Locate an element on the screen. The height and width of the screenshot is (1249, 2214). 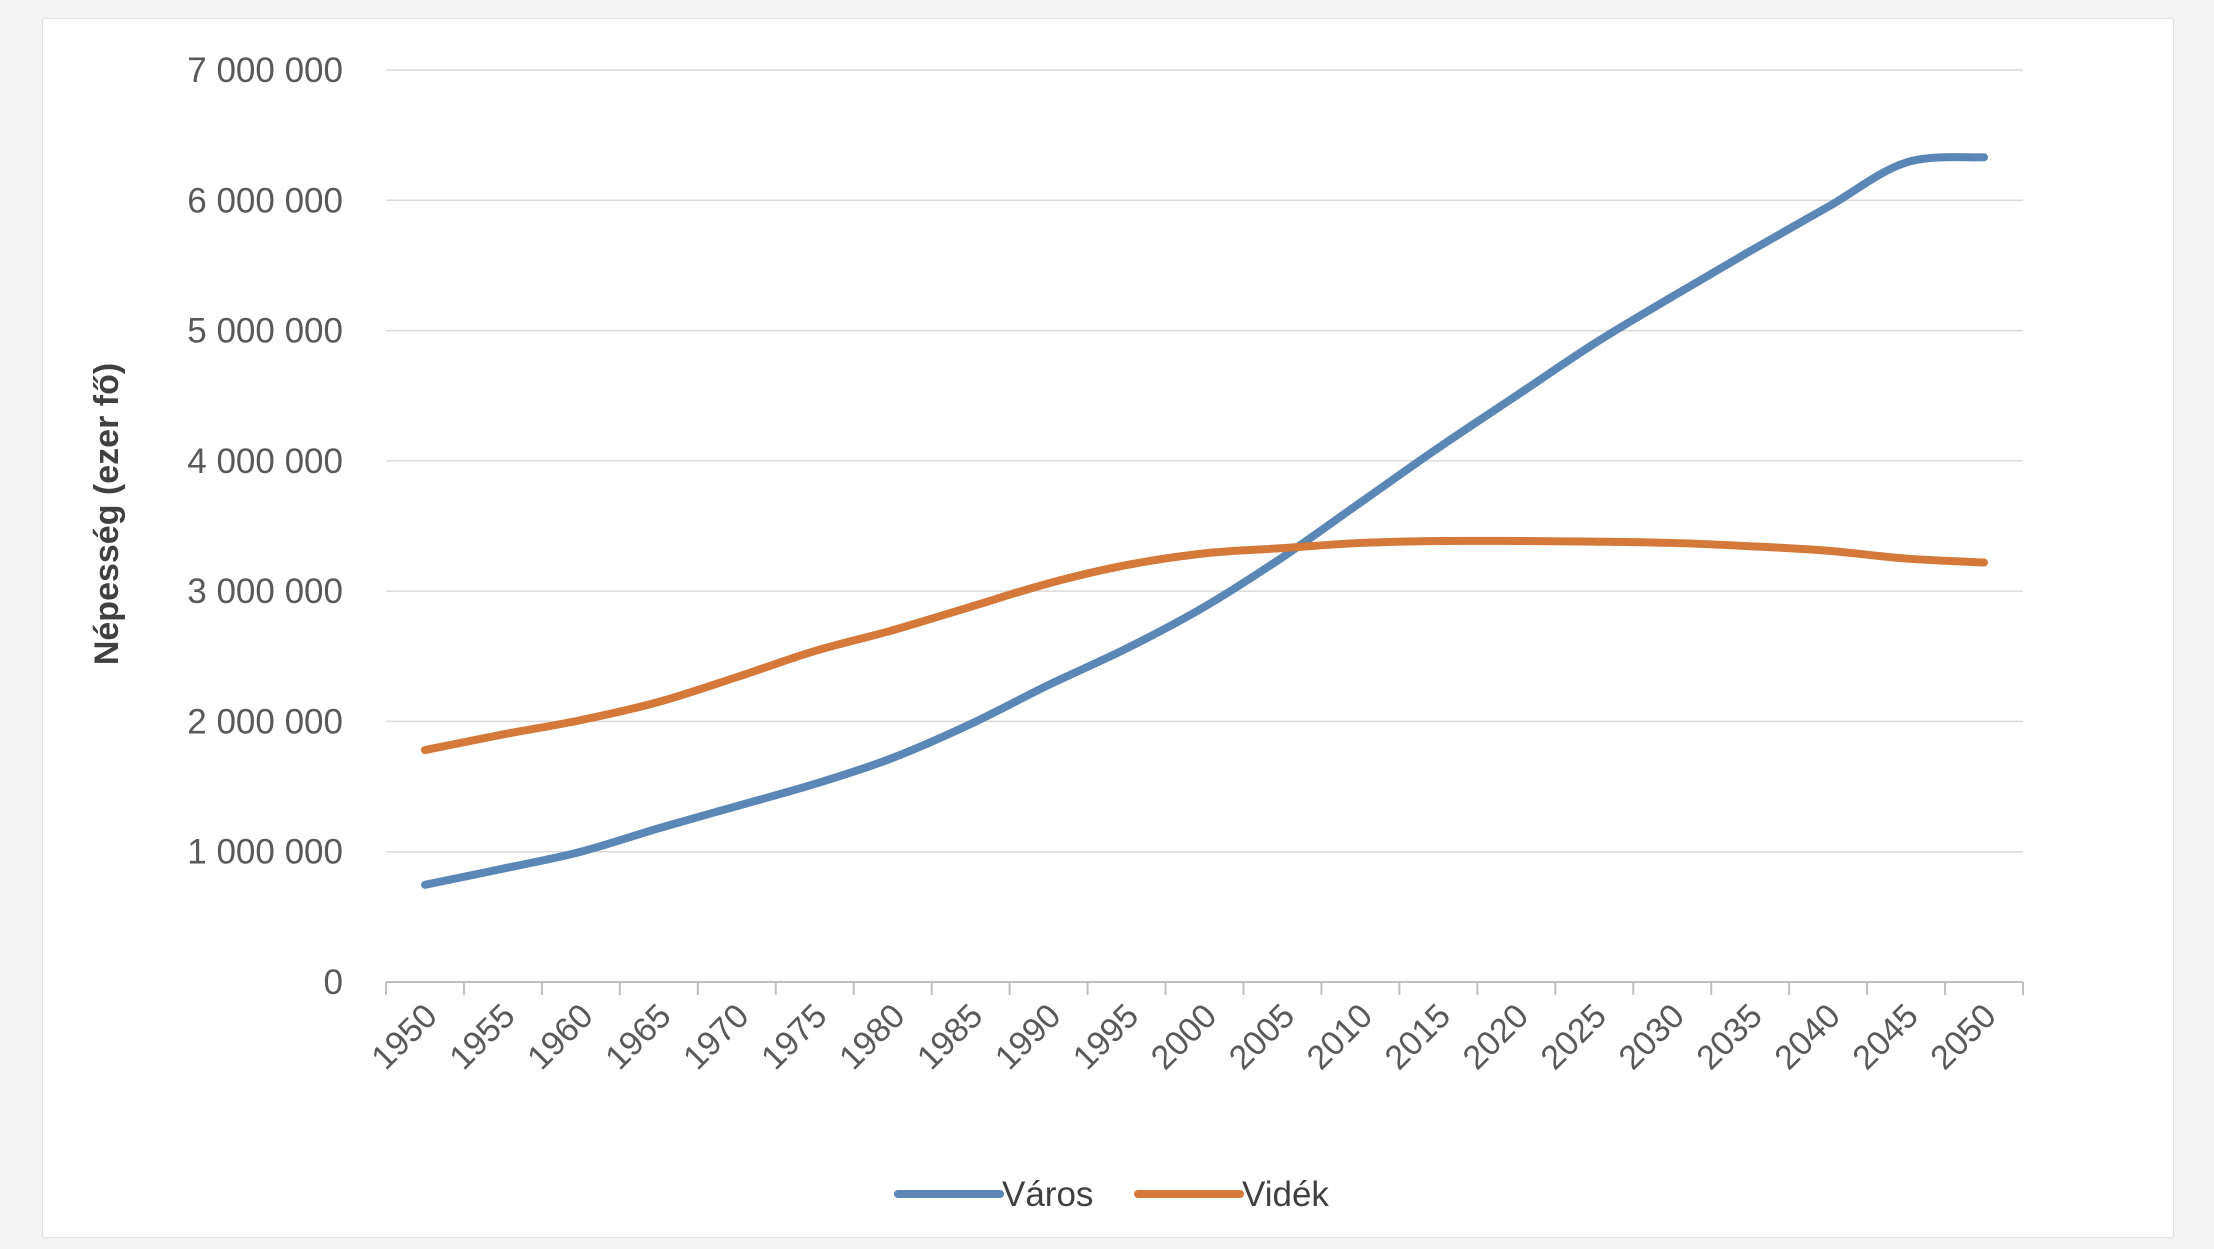
x-tick-label: 1970 is located at coordinates (716, 1037).